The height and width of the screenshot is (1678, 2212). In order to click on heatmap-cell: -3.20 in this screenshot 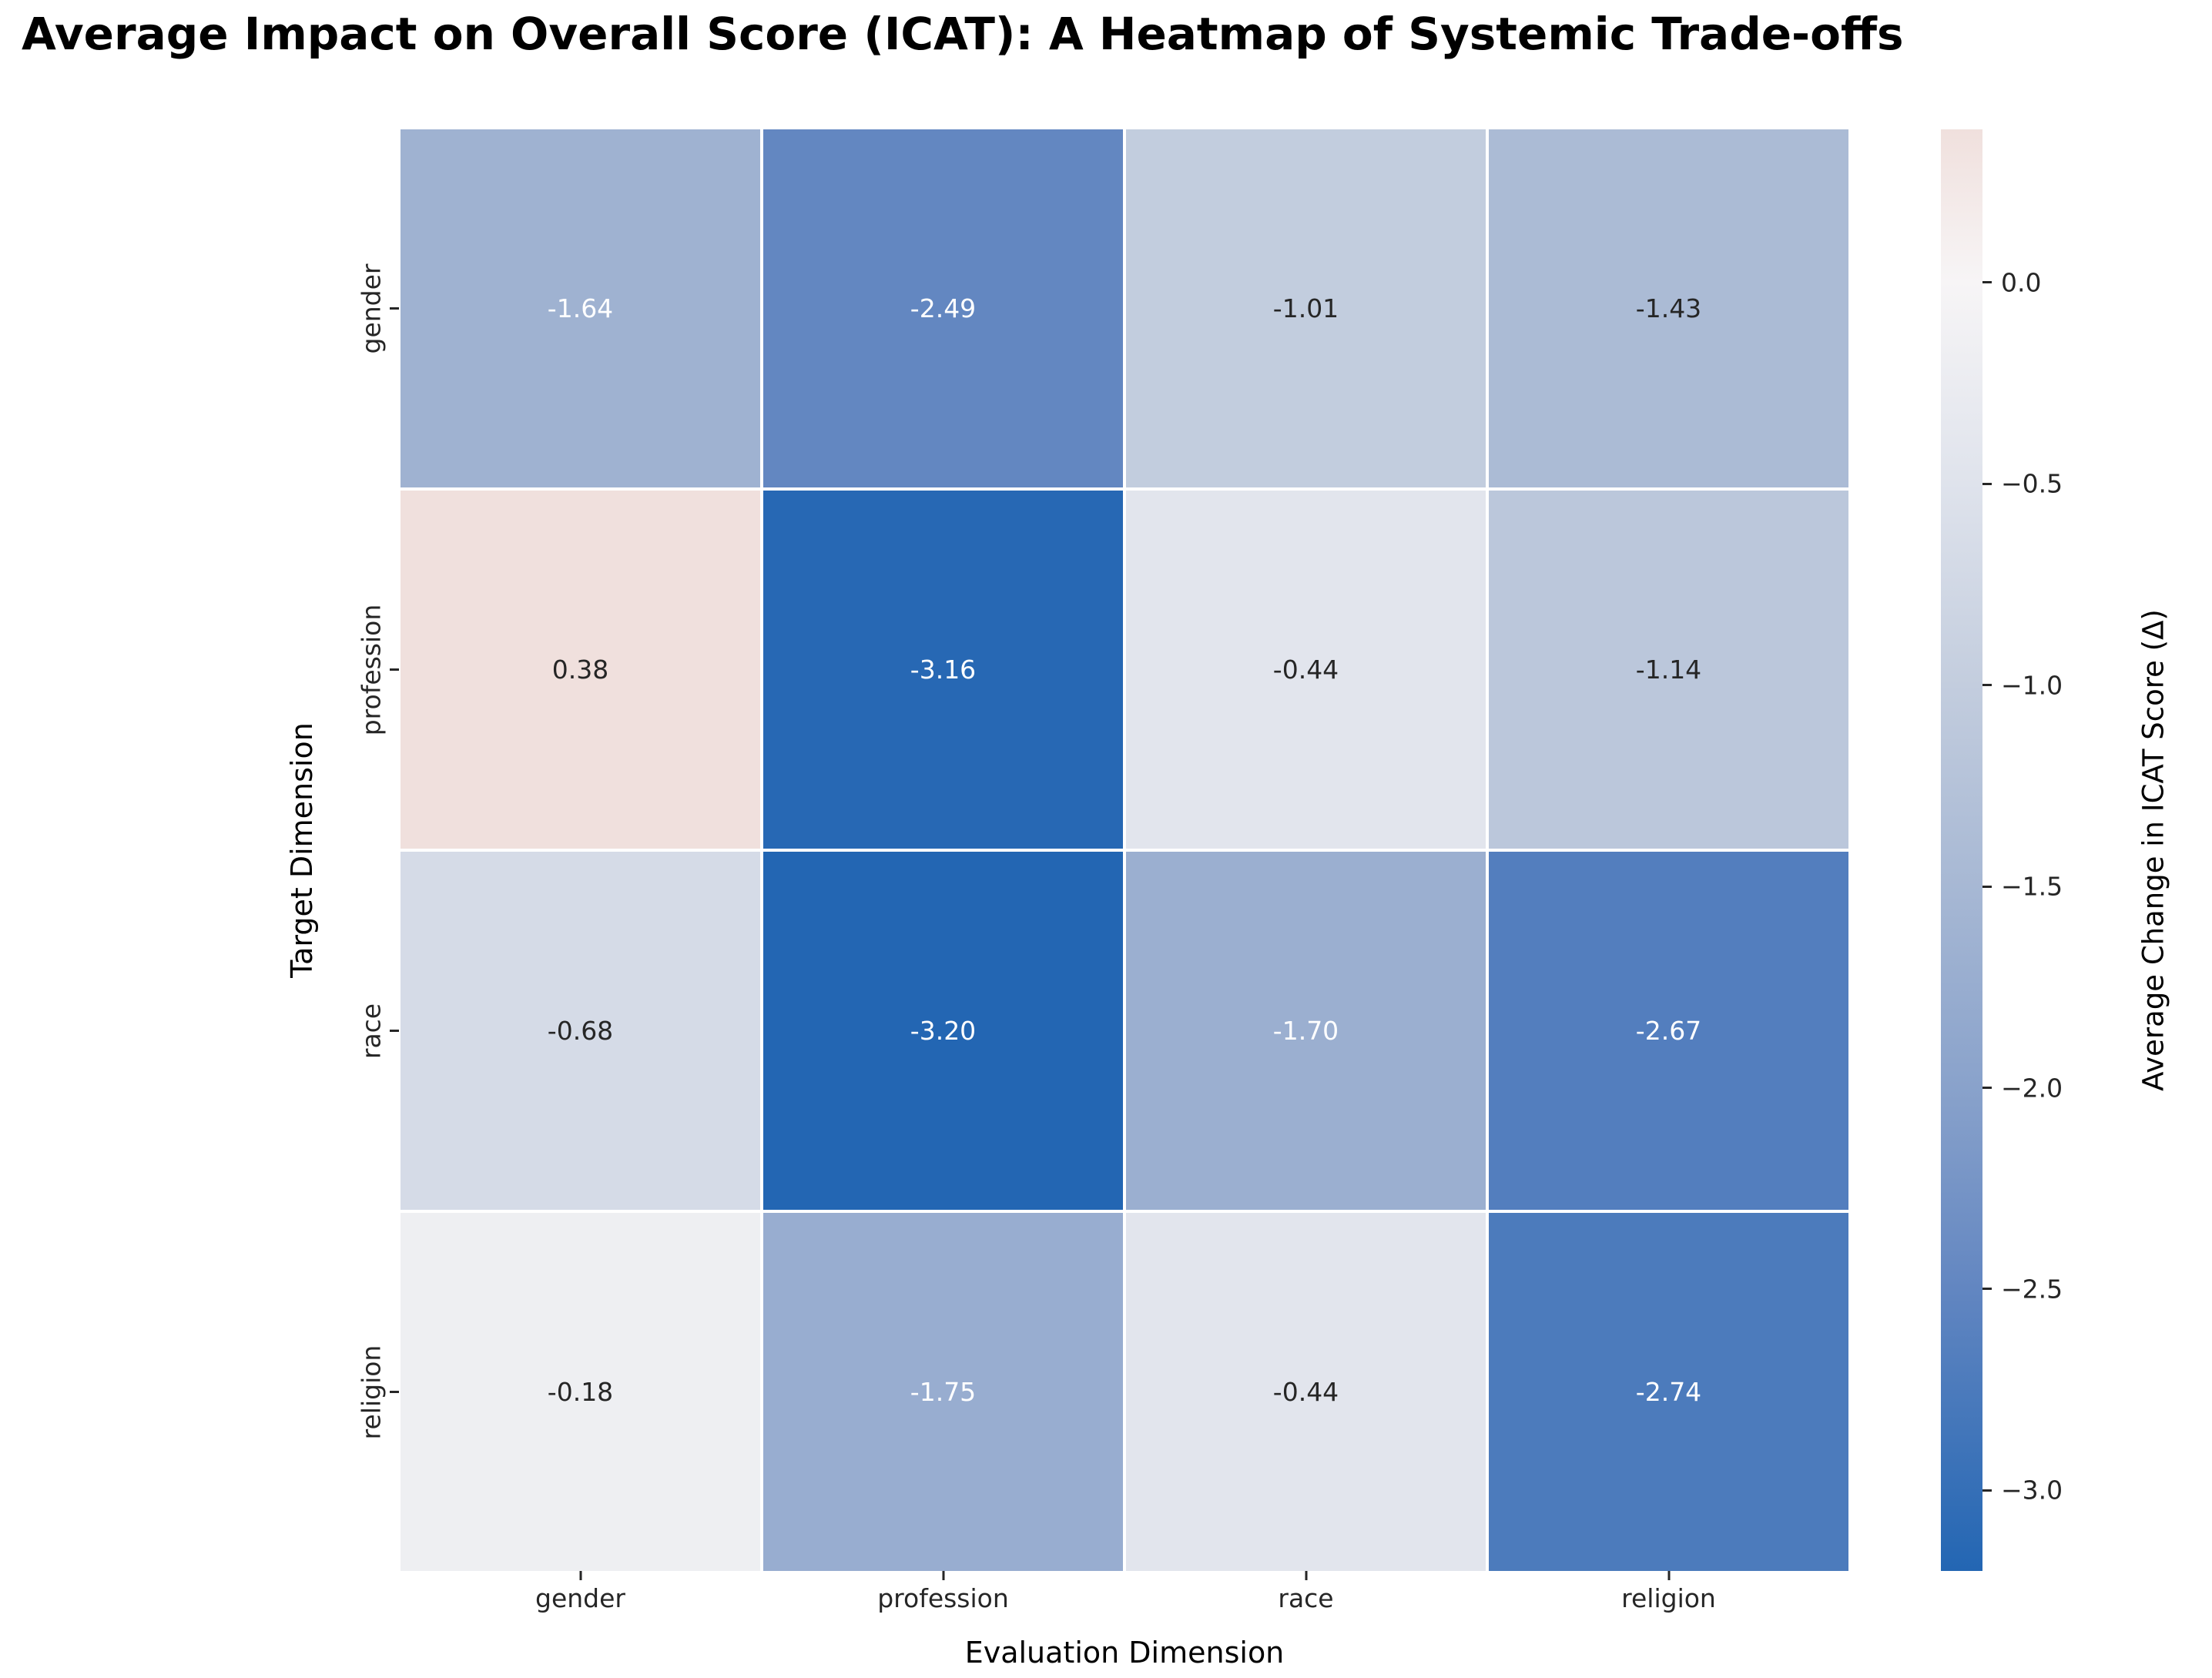, I will do `click(943, 1031)`.